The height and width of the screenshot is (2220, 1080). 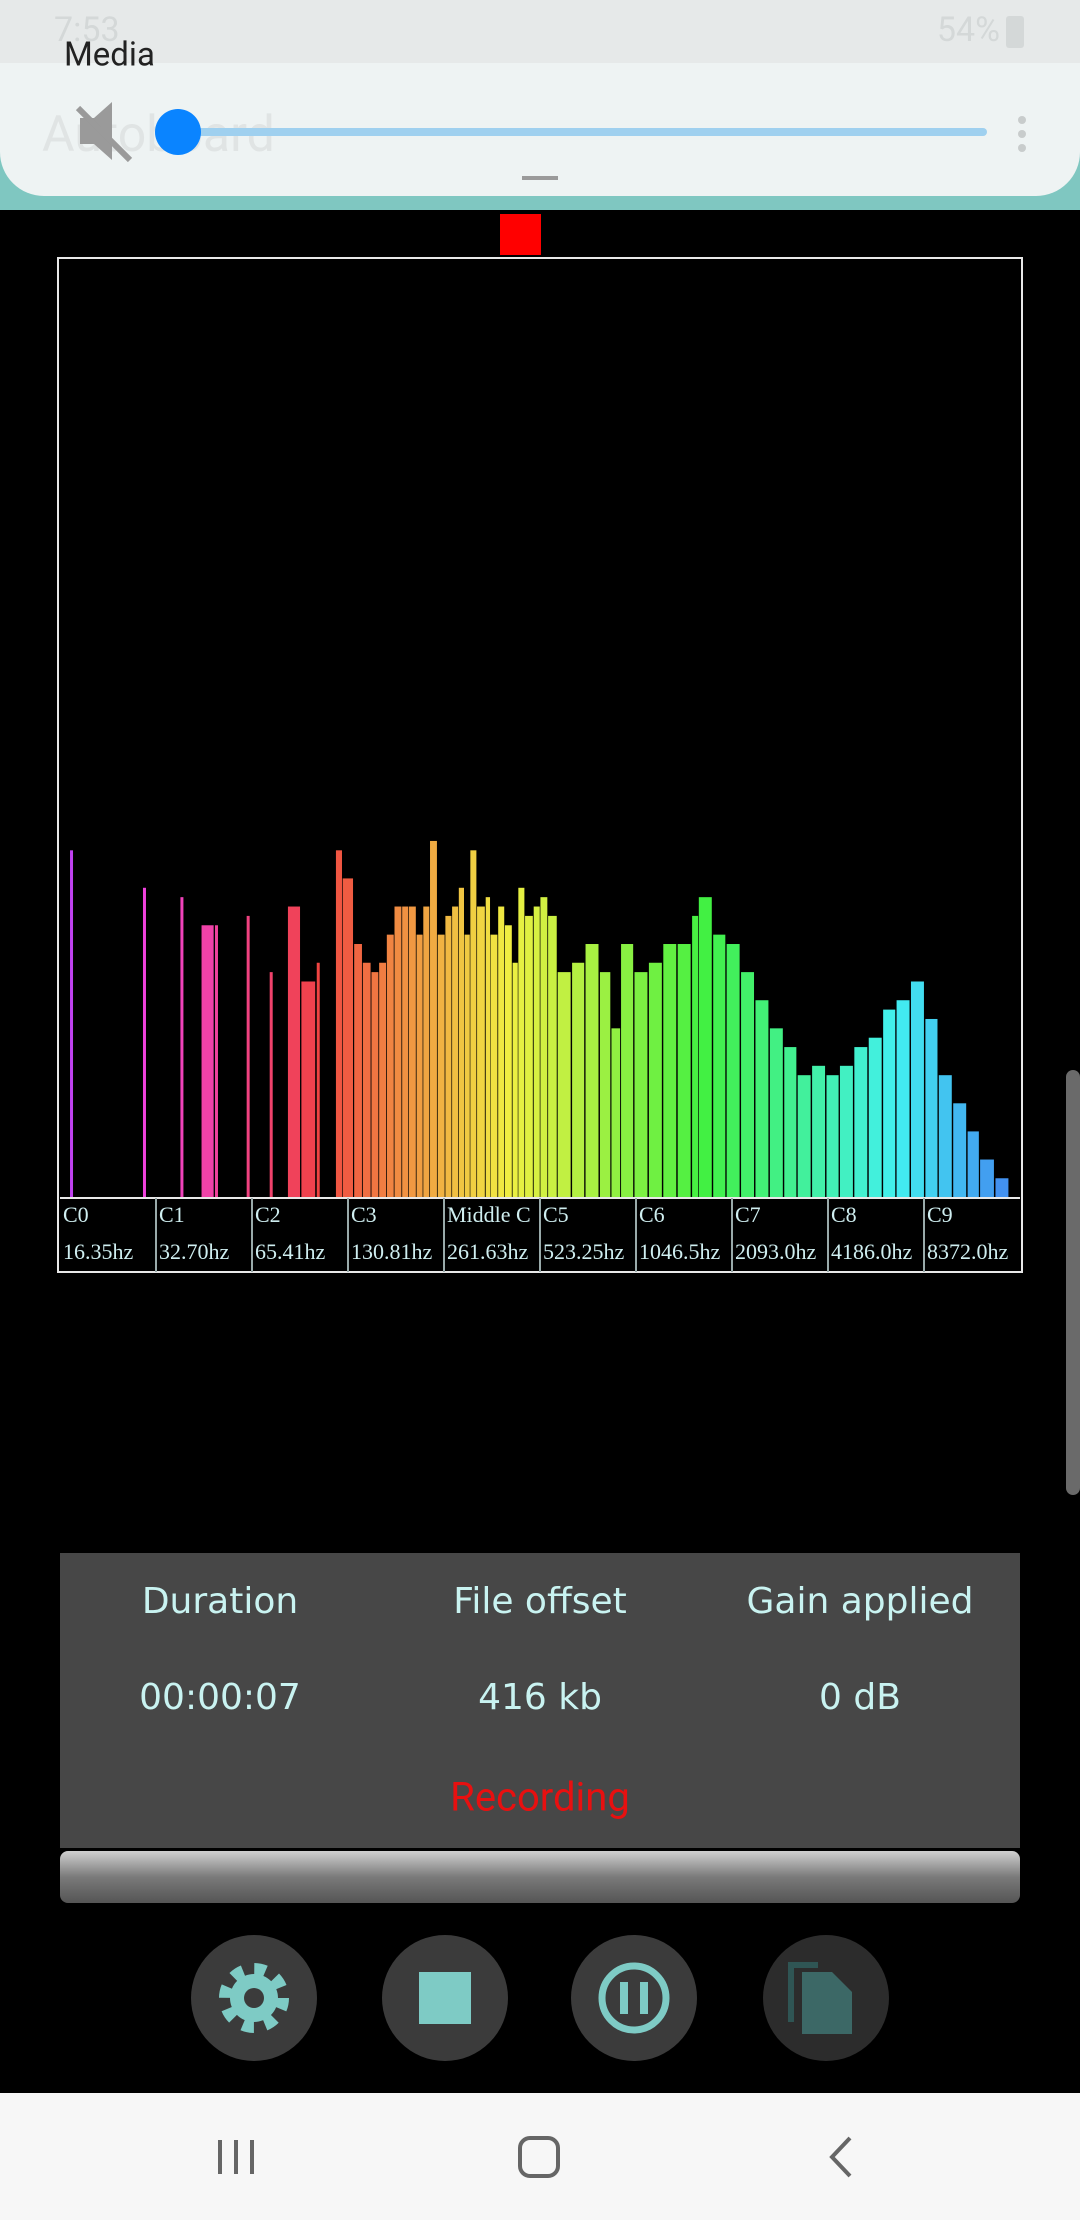 I want to click on level-indicator, so click(x=520, y=234).